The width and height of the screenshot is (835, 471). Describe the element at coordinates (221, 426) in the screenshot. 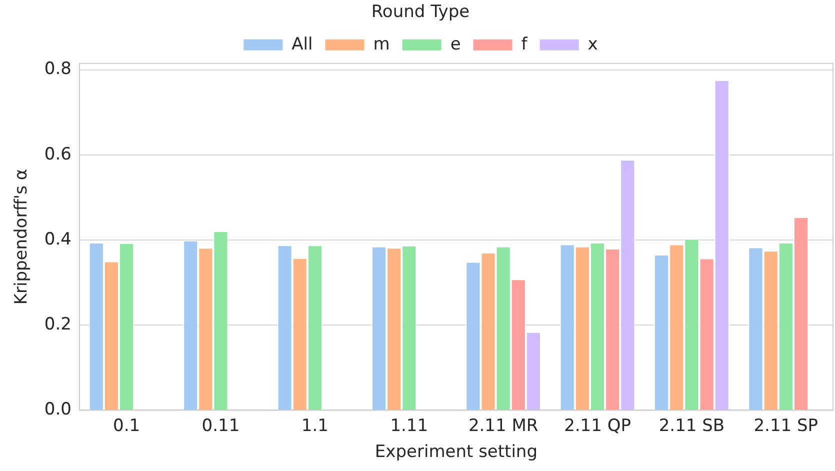

I see `x-tick-label: 0.11` at that location.